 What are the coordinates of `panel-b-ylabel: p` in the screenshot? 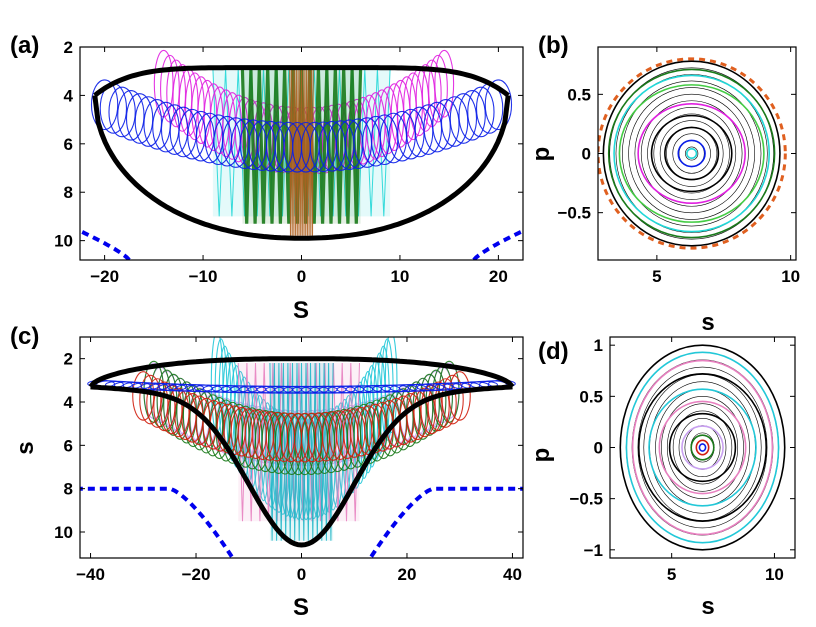 It's located at (541, 154).